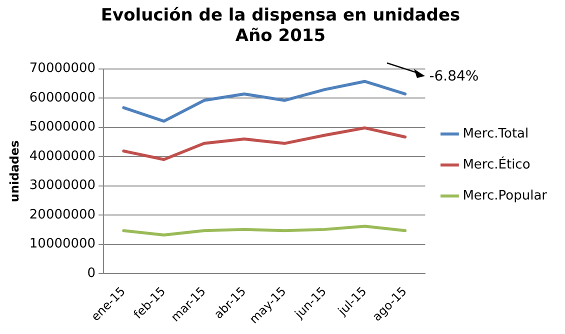 This screenshot has height=334, width=565. What do you see at coordinates (62, 186) in the screenshot?
I see `y-tick-label: 30000000` at bounding box center [62, 186].